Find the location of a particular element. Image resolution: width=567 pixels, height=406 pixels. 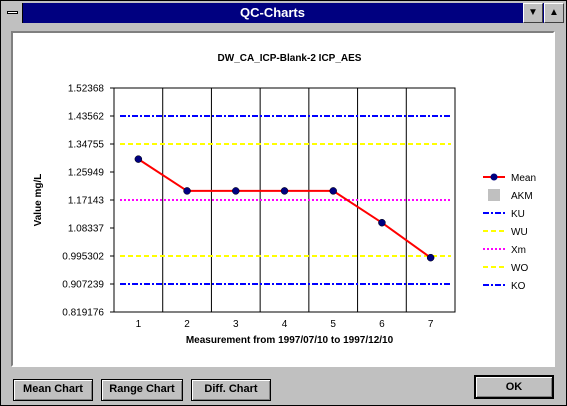

y-tick-label: 1.52368 is located at coordinates (86, 89).